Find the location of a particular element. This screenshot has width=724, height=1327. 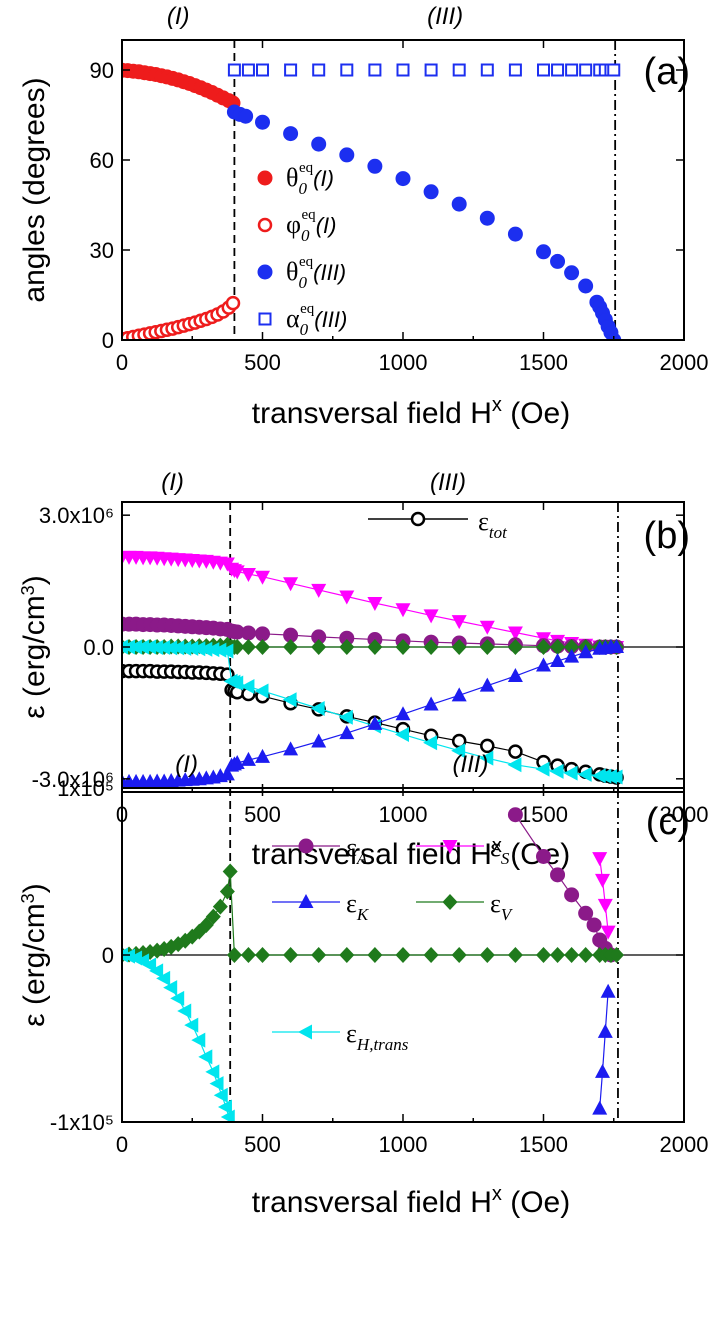

panel-label: (a) is located at coordinates (667, 72).